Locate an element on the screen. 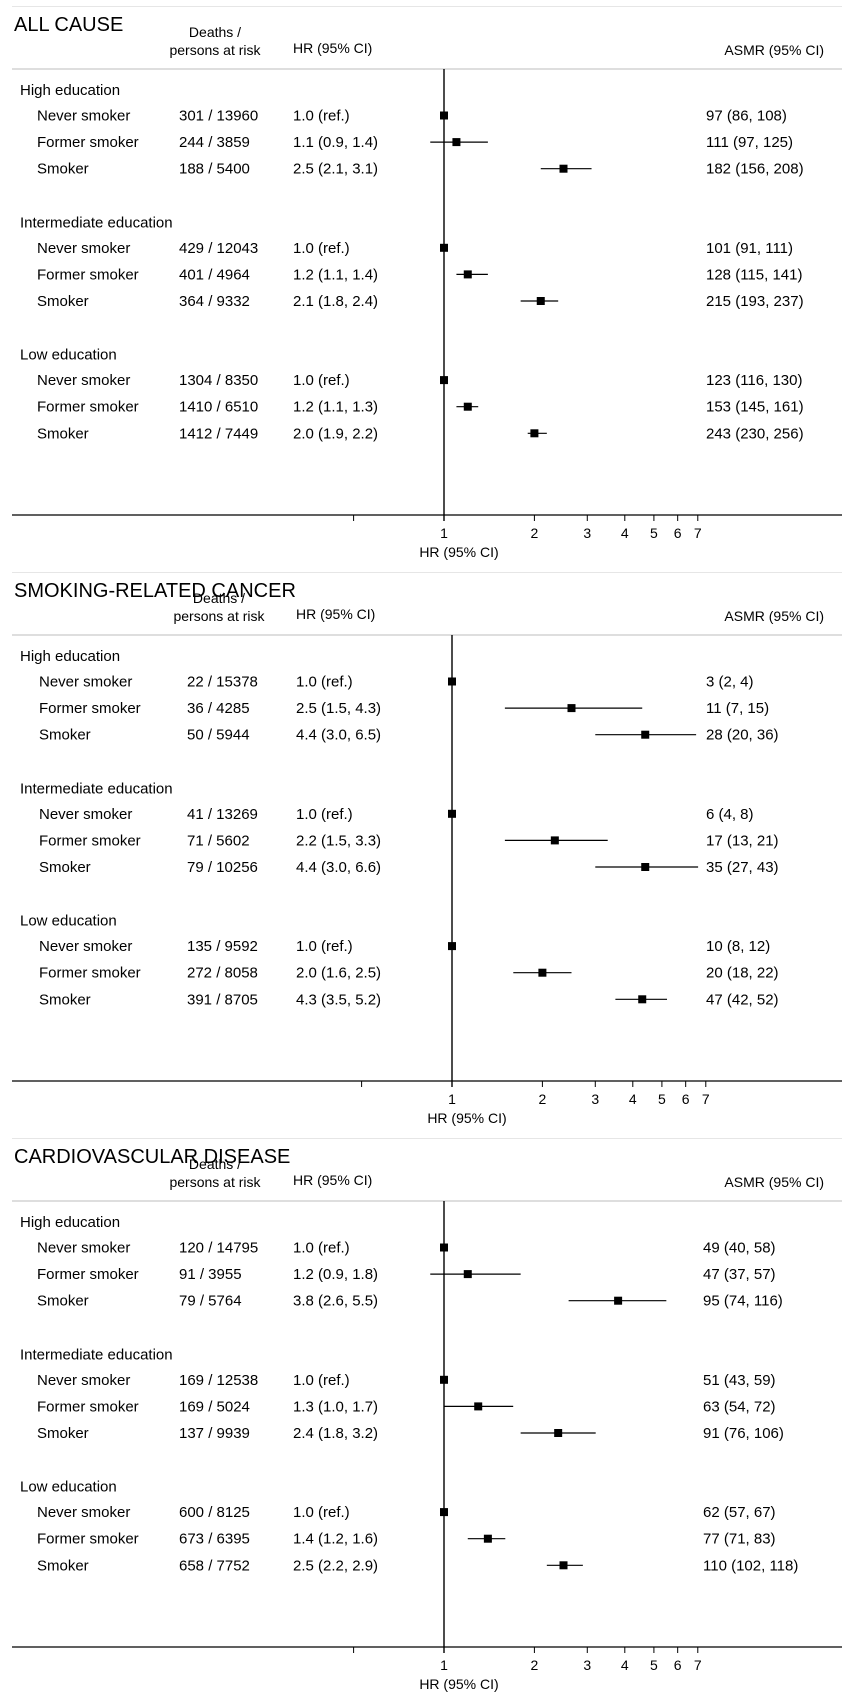  row-count: 391 / 8705 is located at coordinates (222, 999).